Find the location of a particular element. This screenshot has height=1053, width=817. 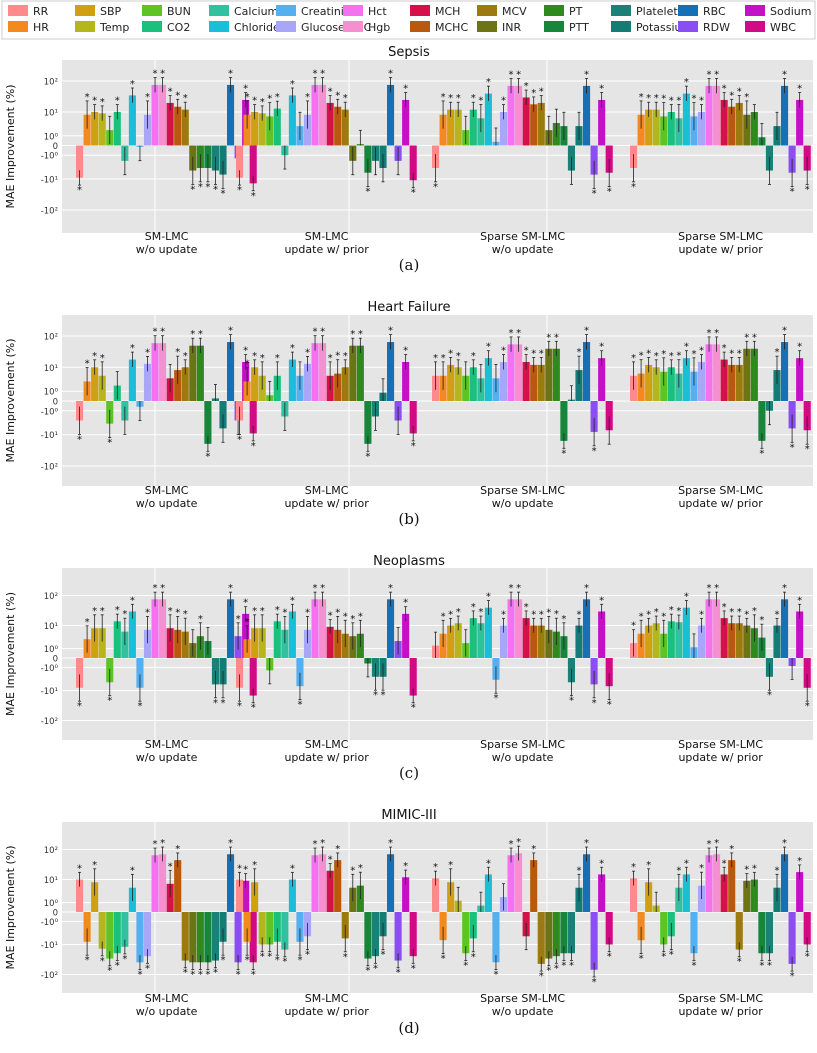

bar-co2 is located at coordinates (117, 639).